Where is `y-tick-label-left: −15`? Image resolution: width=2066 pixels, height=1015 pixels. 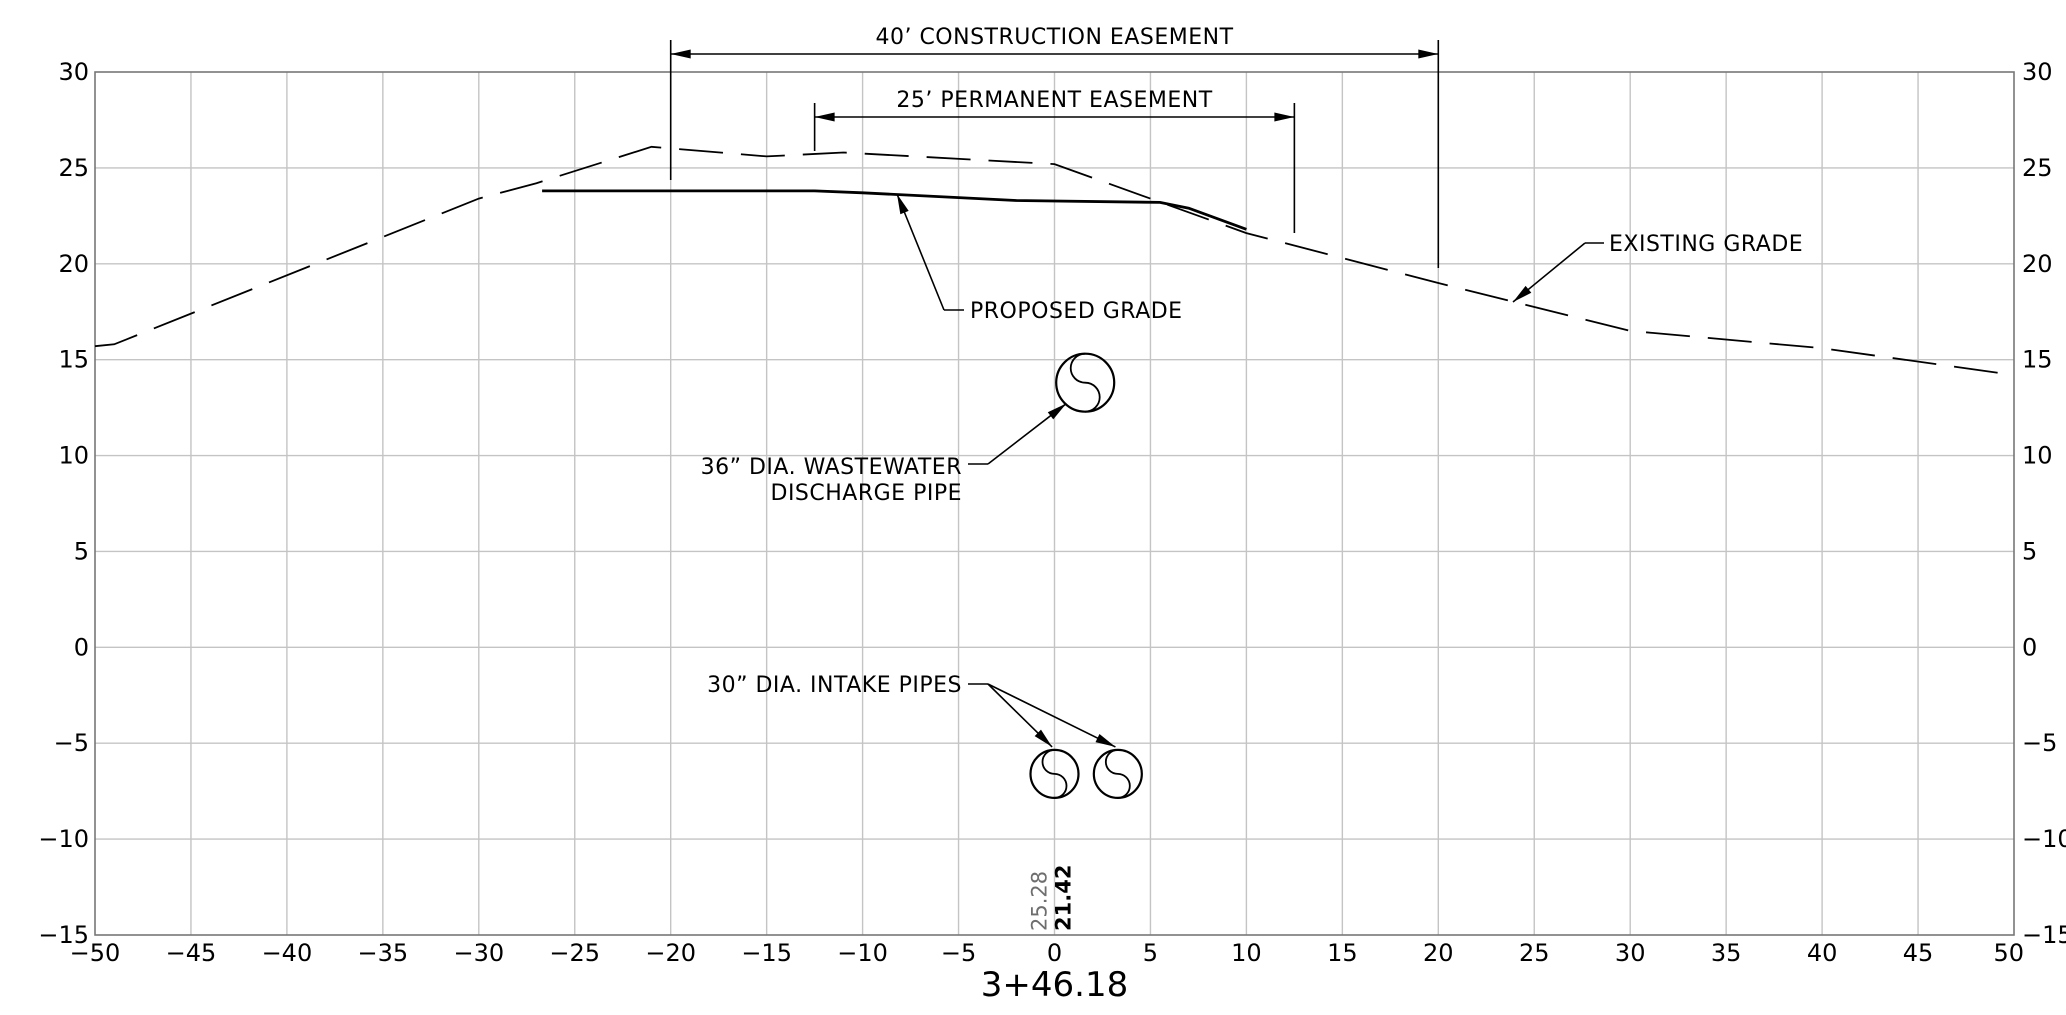
y-tick-label-left: −15 is located at coordinates (63, 935).